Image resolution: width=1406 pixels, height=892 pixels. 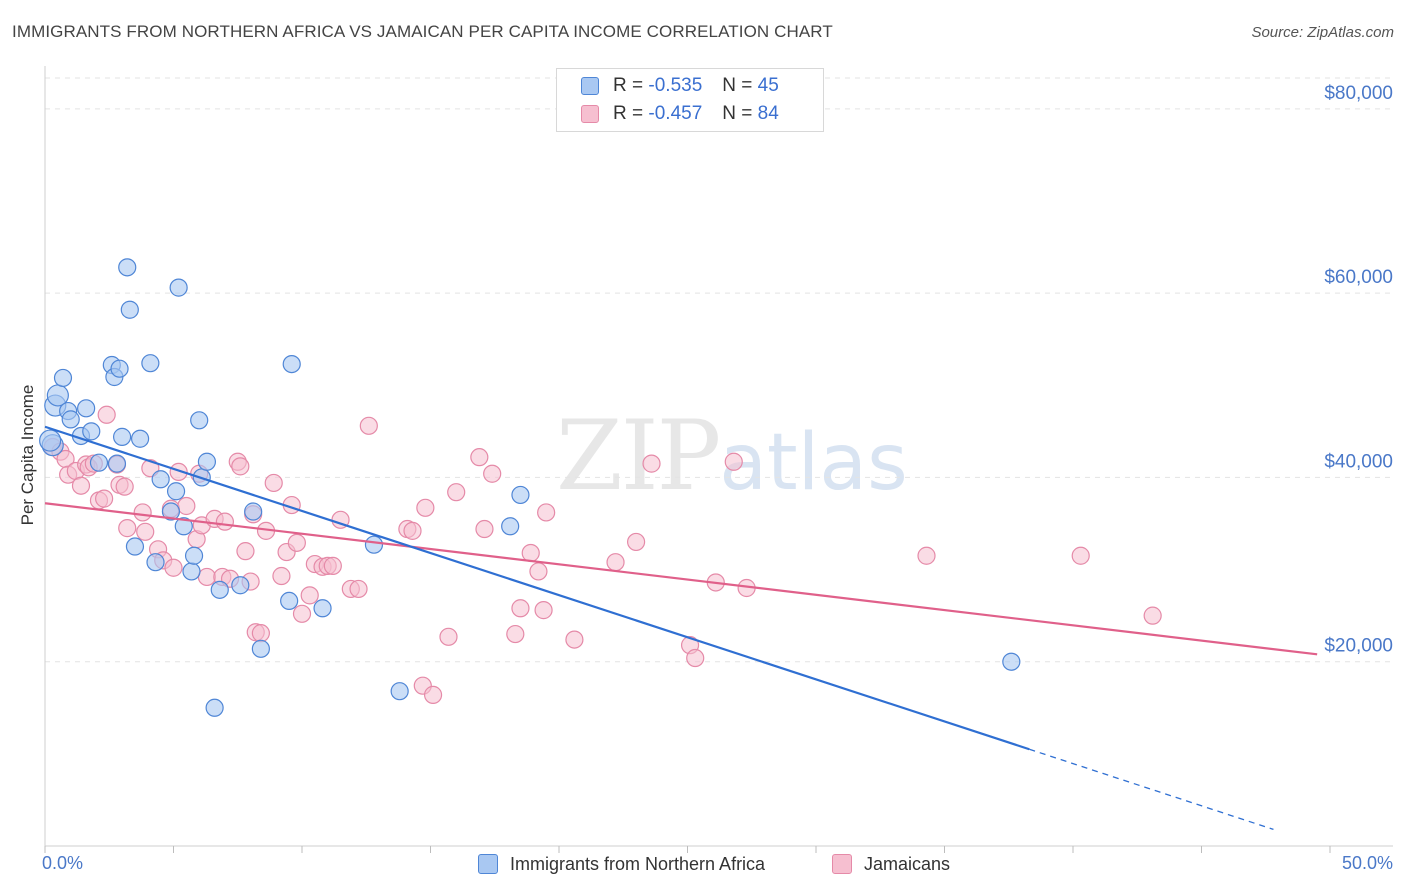 I want to click on y-tick-label: $80,000, so click(x=1358, y=93).